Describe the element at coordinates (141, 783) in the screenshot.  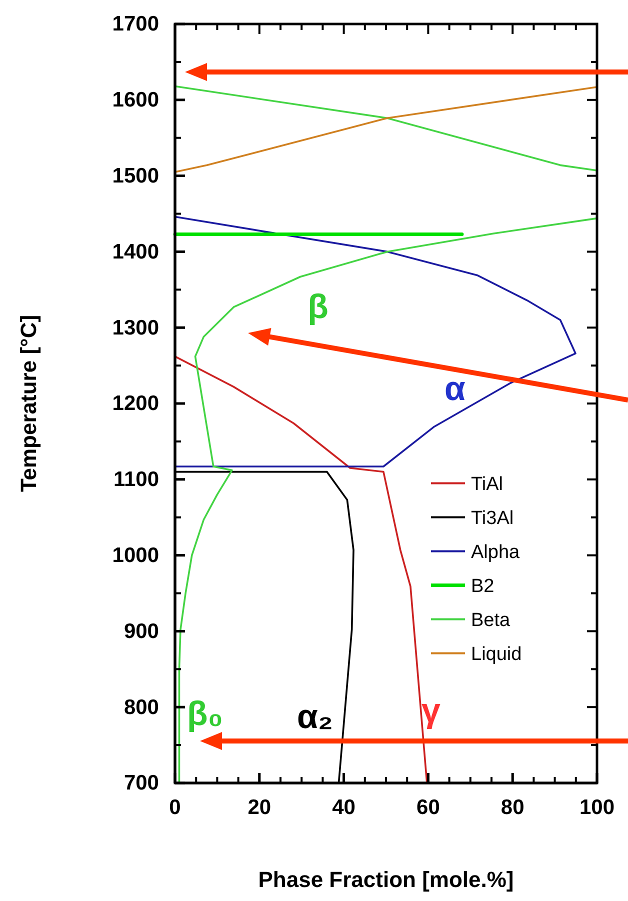
I see `y-tick-label: 700` at that location.